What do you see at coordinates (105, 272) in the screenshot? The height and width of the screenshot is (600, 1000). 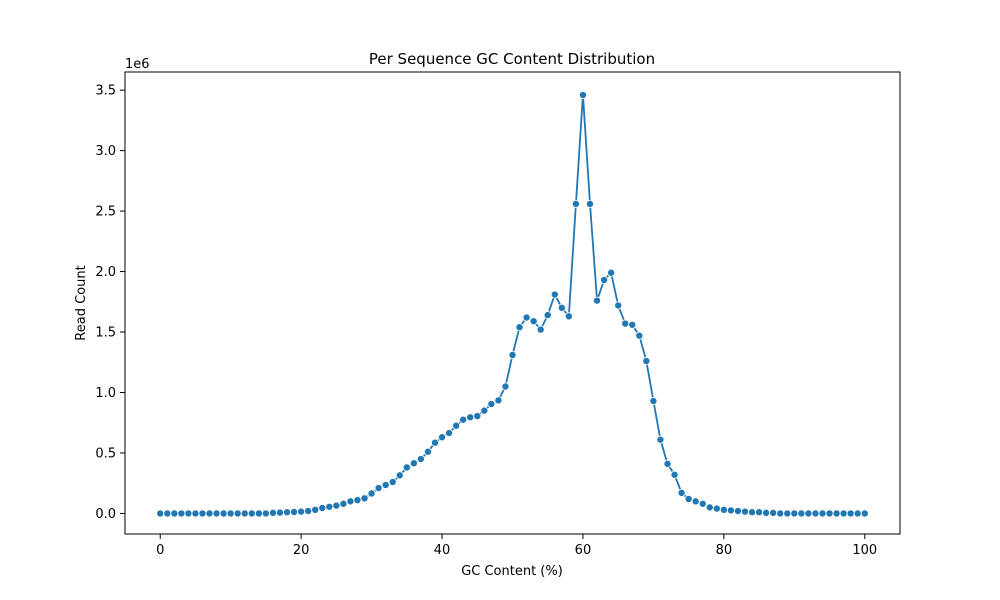 I see `y-tick-label: 2.0` at bounding box center [105, 272].